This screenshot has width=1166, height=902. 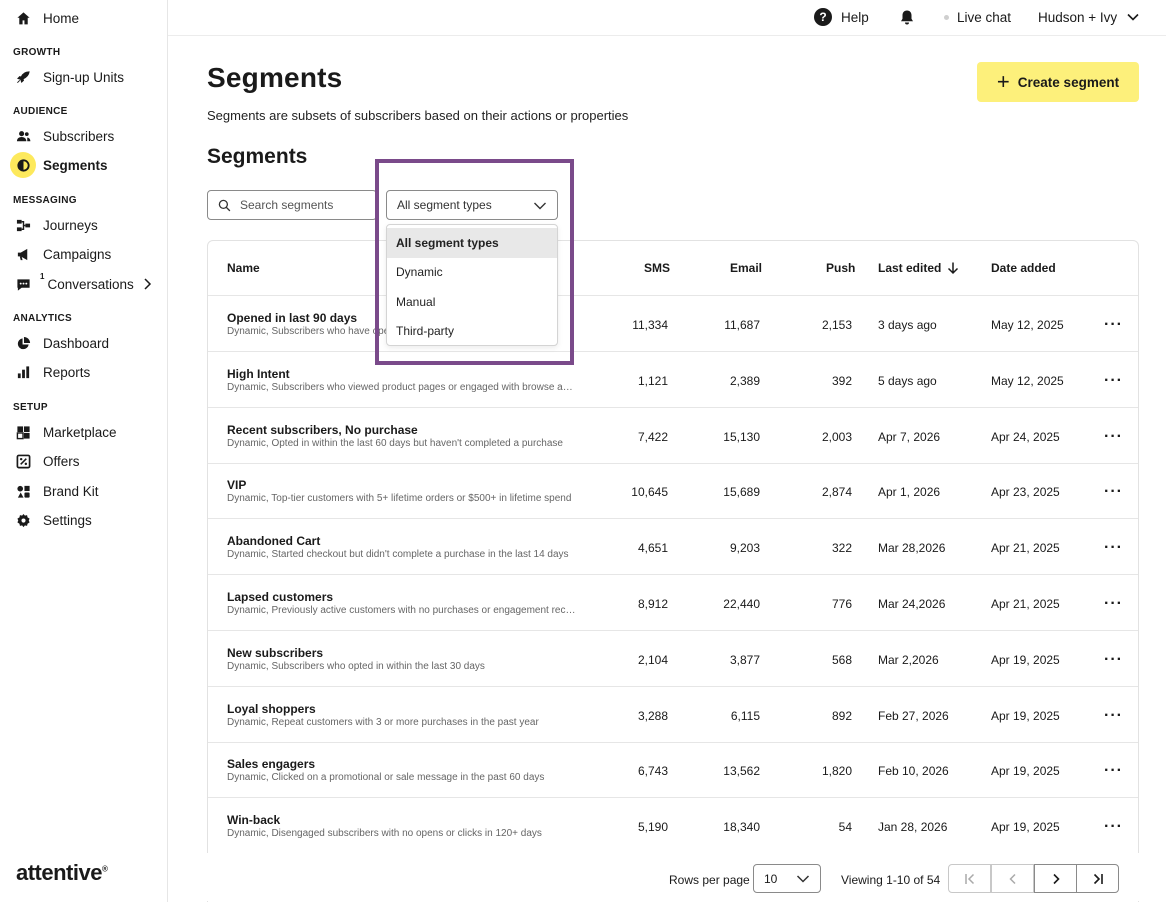 I want to click on date-added: Apr 21, 2025, so click(x=1025, y=604).